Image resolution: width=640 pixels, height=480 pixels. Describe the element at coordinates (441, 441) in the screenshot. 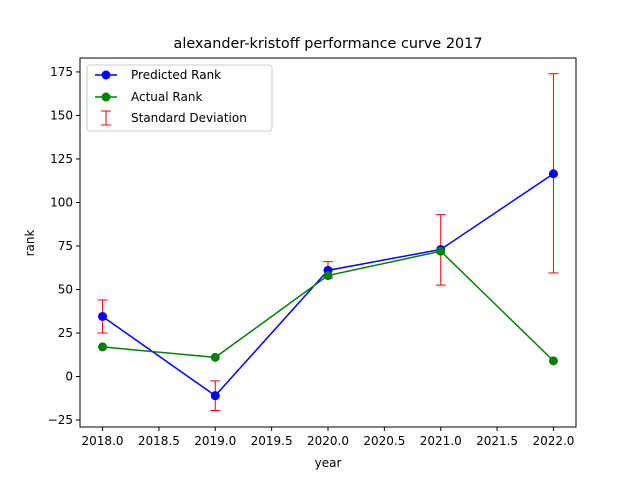

I see `x-tick-label: 2021.0` at that location.